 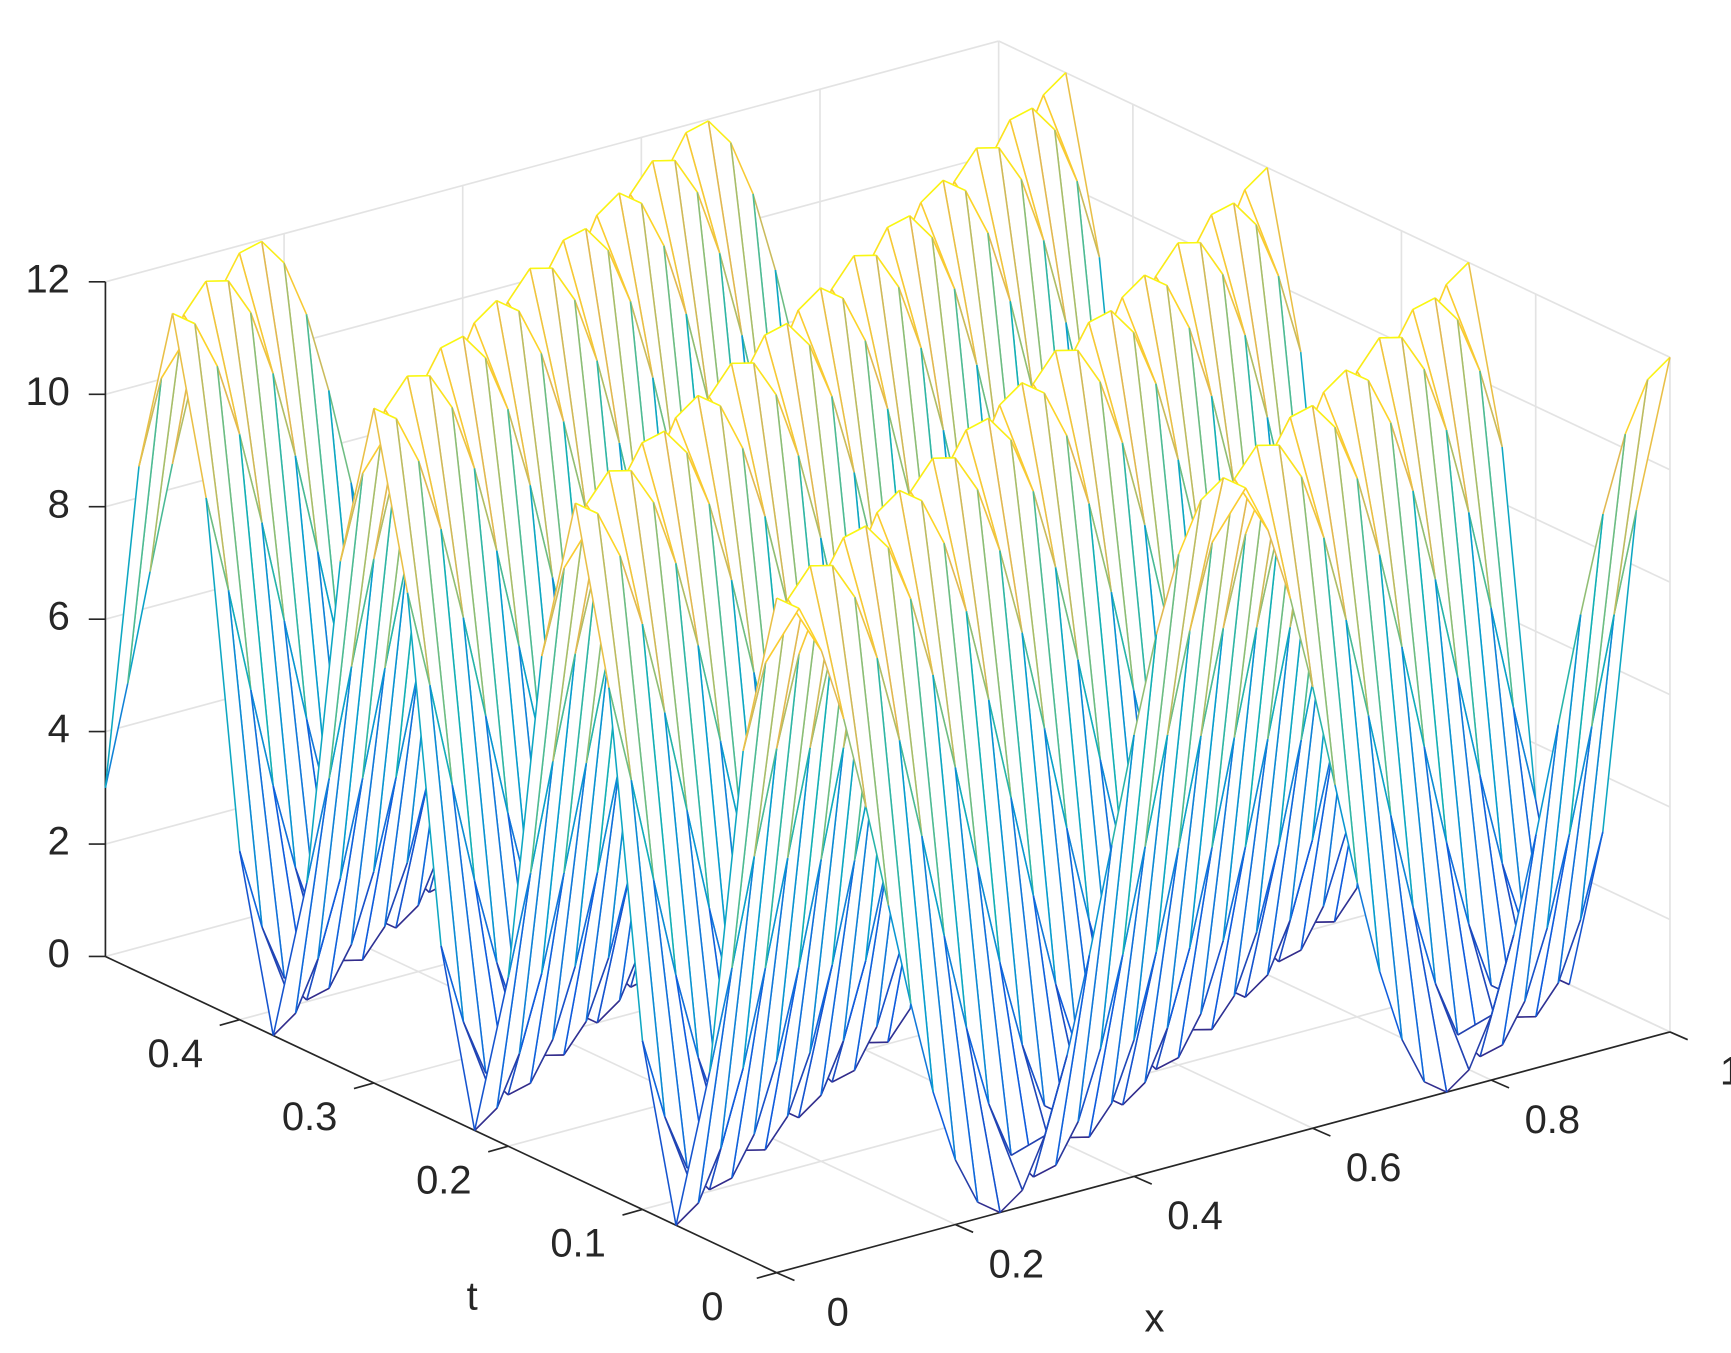 I want to click on z-tick-label: 2, so click(x=59, y=842).